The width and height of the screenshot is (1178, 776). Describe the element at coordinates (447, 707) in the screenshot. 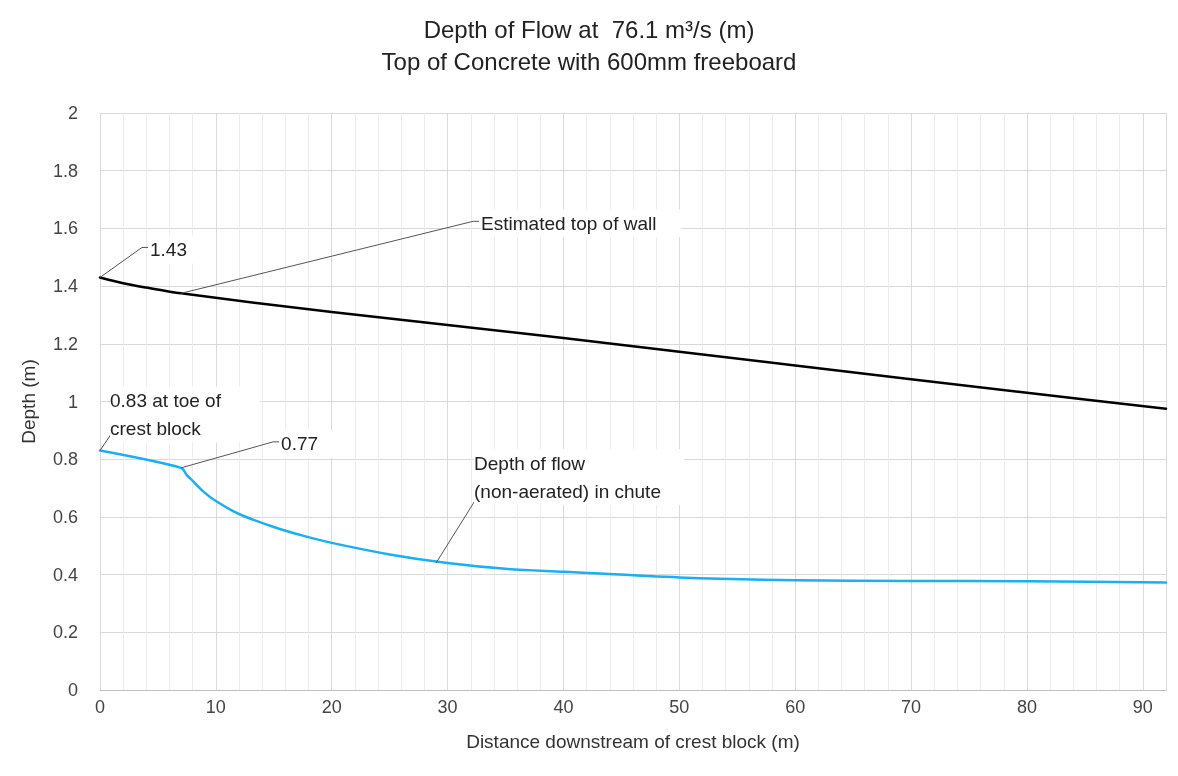

I see `x-tick-label: 30` at that location.